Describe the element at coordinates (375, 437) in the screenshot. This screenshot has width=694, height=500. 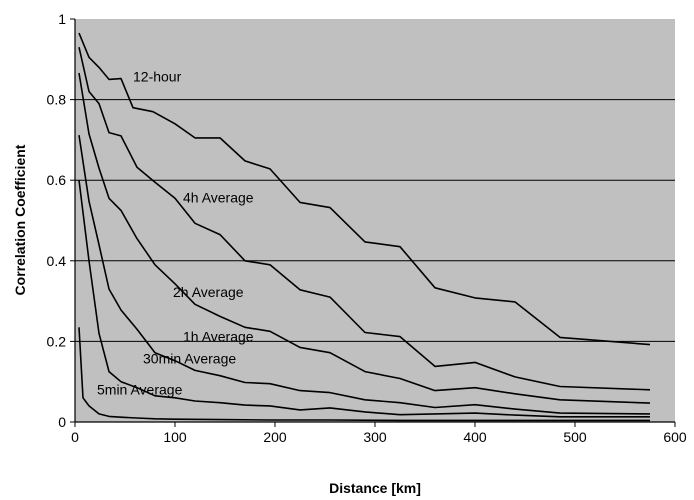
I see `x-tick-label-3: 300` at that location.